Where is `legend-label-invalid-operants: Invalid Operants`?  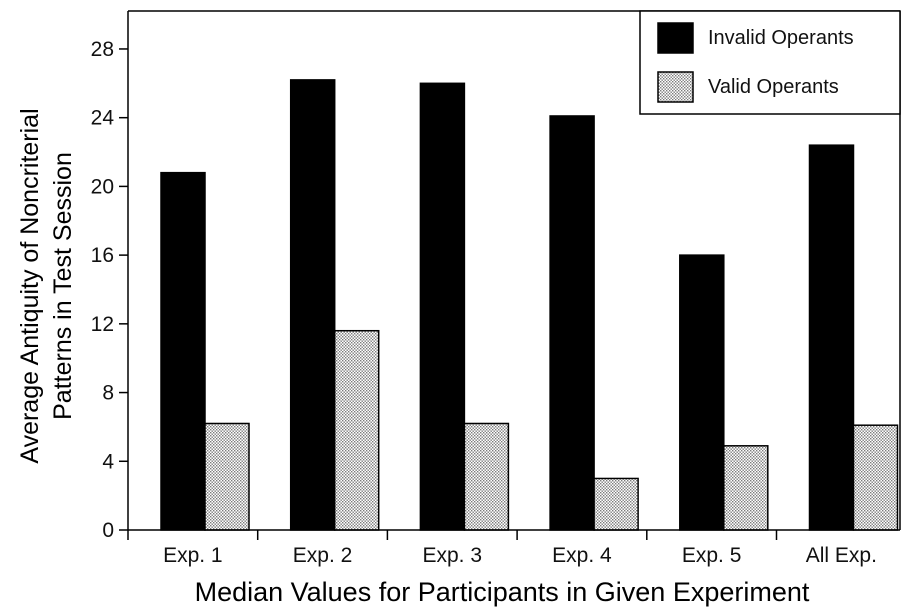 legend-label-invalid-operants: Invalid Operants is located at coordinates (781, 38).